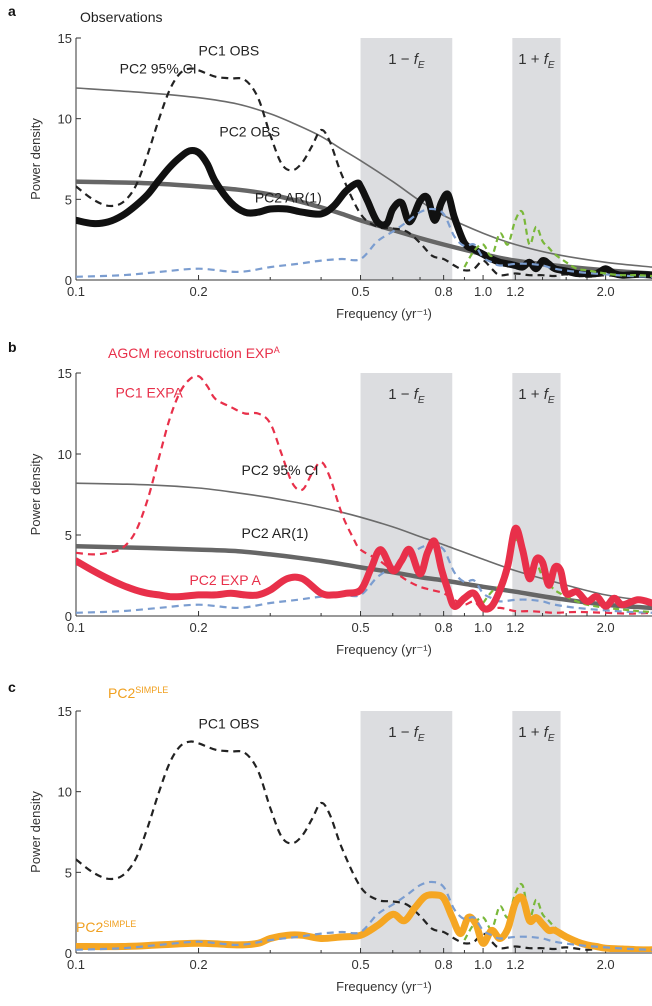 The height and width of the screenshot is (1006, 652). I want to click on series-ar1, so click(364, 577).